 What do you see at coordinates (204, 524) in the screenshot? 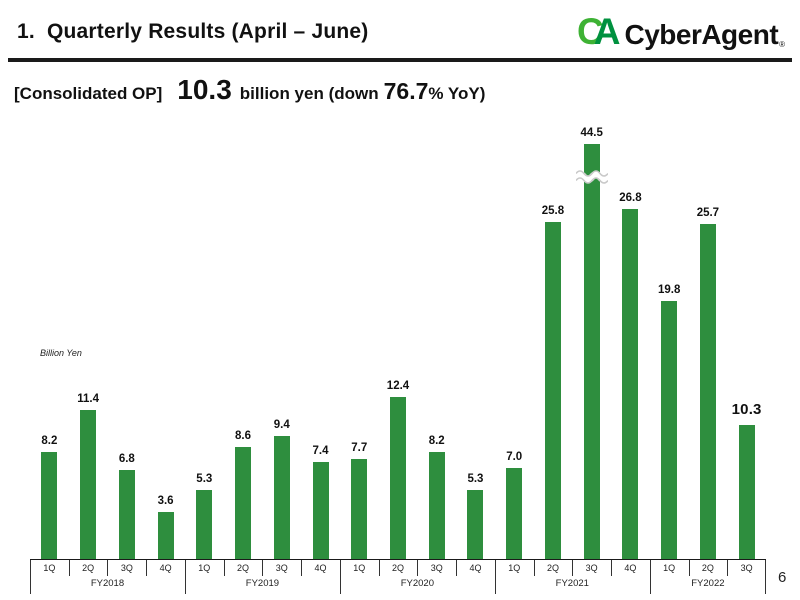
I see `bar-FY2019-1Q` at bounding box center [204, 524].